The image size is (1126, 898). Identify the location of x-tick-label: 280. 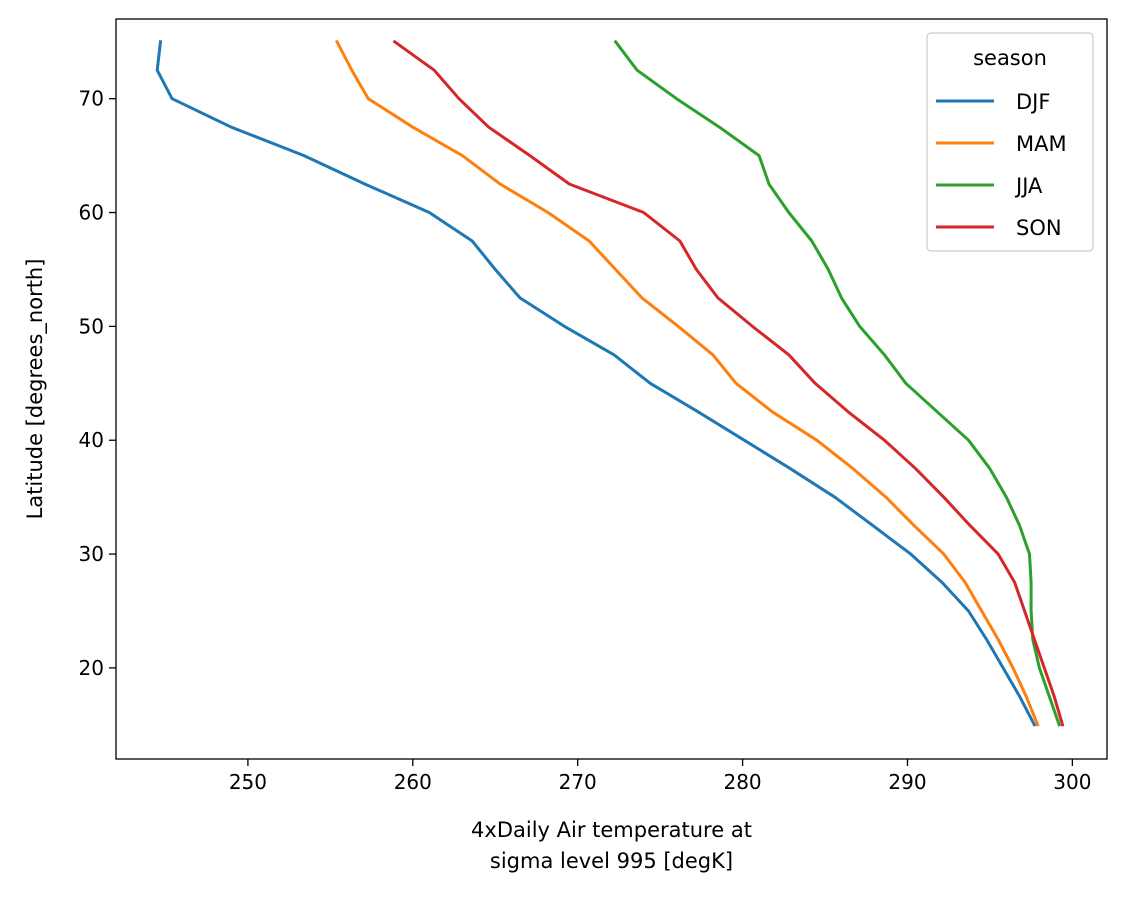
(742, 782).